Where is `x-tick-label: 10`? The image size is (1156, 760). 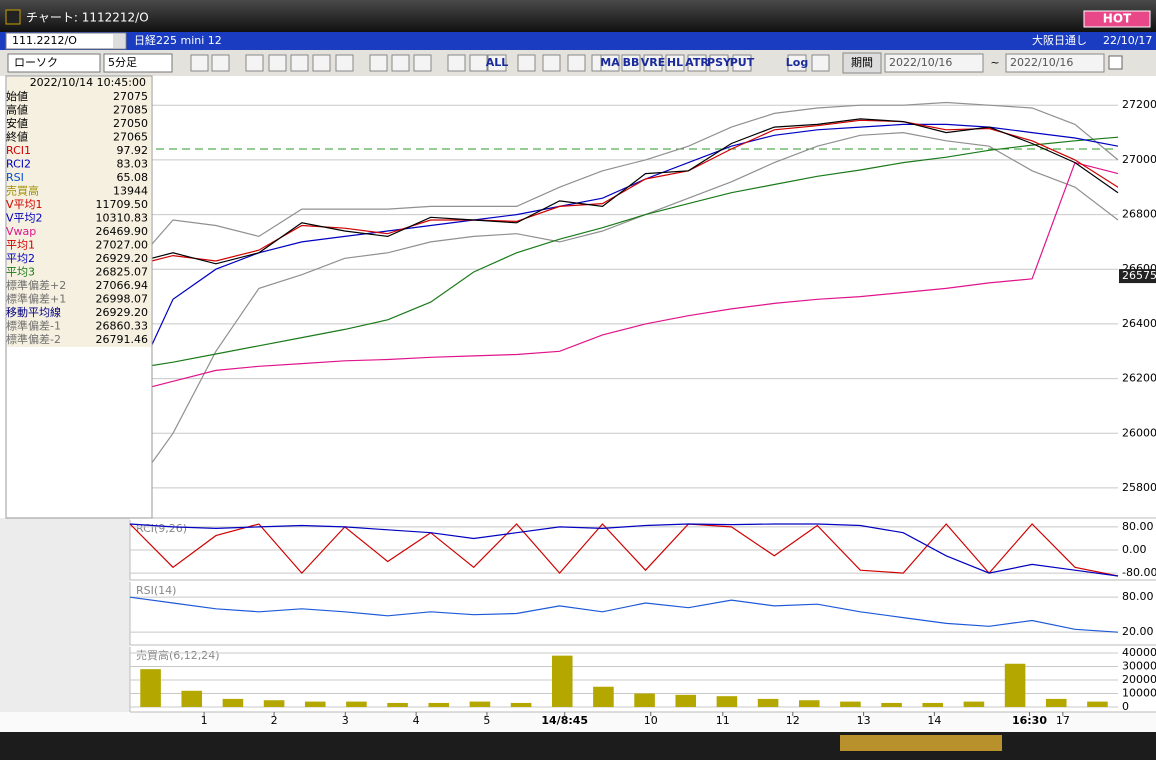 x-tick-label: 10 is located at coordinates (651, 720).